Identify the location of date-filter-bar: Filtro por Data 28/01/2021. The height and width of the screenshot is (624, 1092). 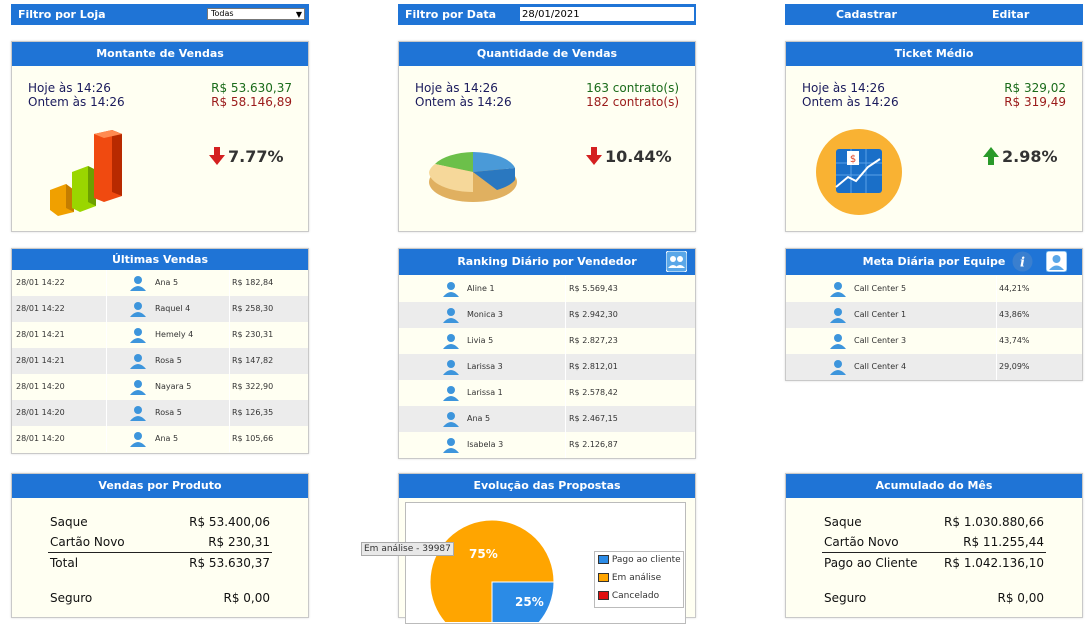
(547, 14).